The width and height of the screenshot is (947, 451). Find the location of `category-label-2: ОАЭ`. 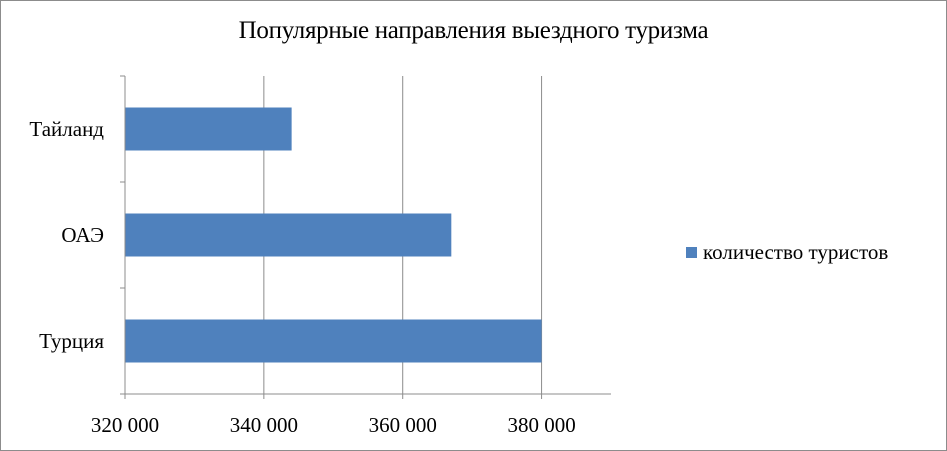

category-label-2: ОАЭ is located at coordinates (82, 235).